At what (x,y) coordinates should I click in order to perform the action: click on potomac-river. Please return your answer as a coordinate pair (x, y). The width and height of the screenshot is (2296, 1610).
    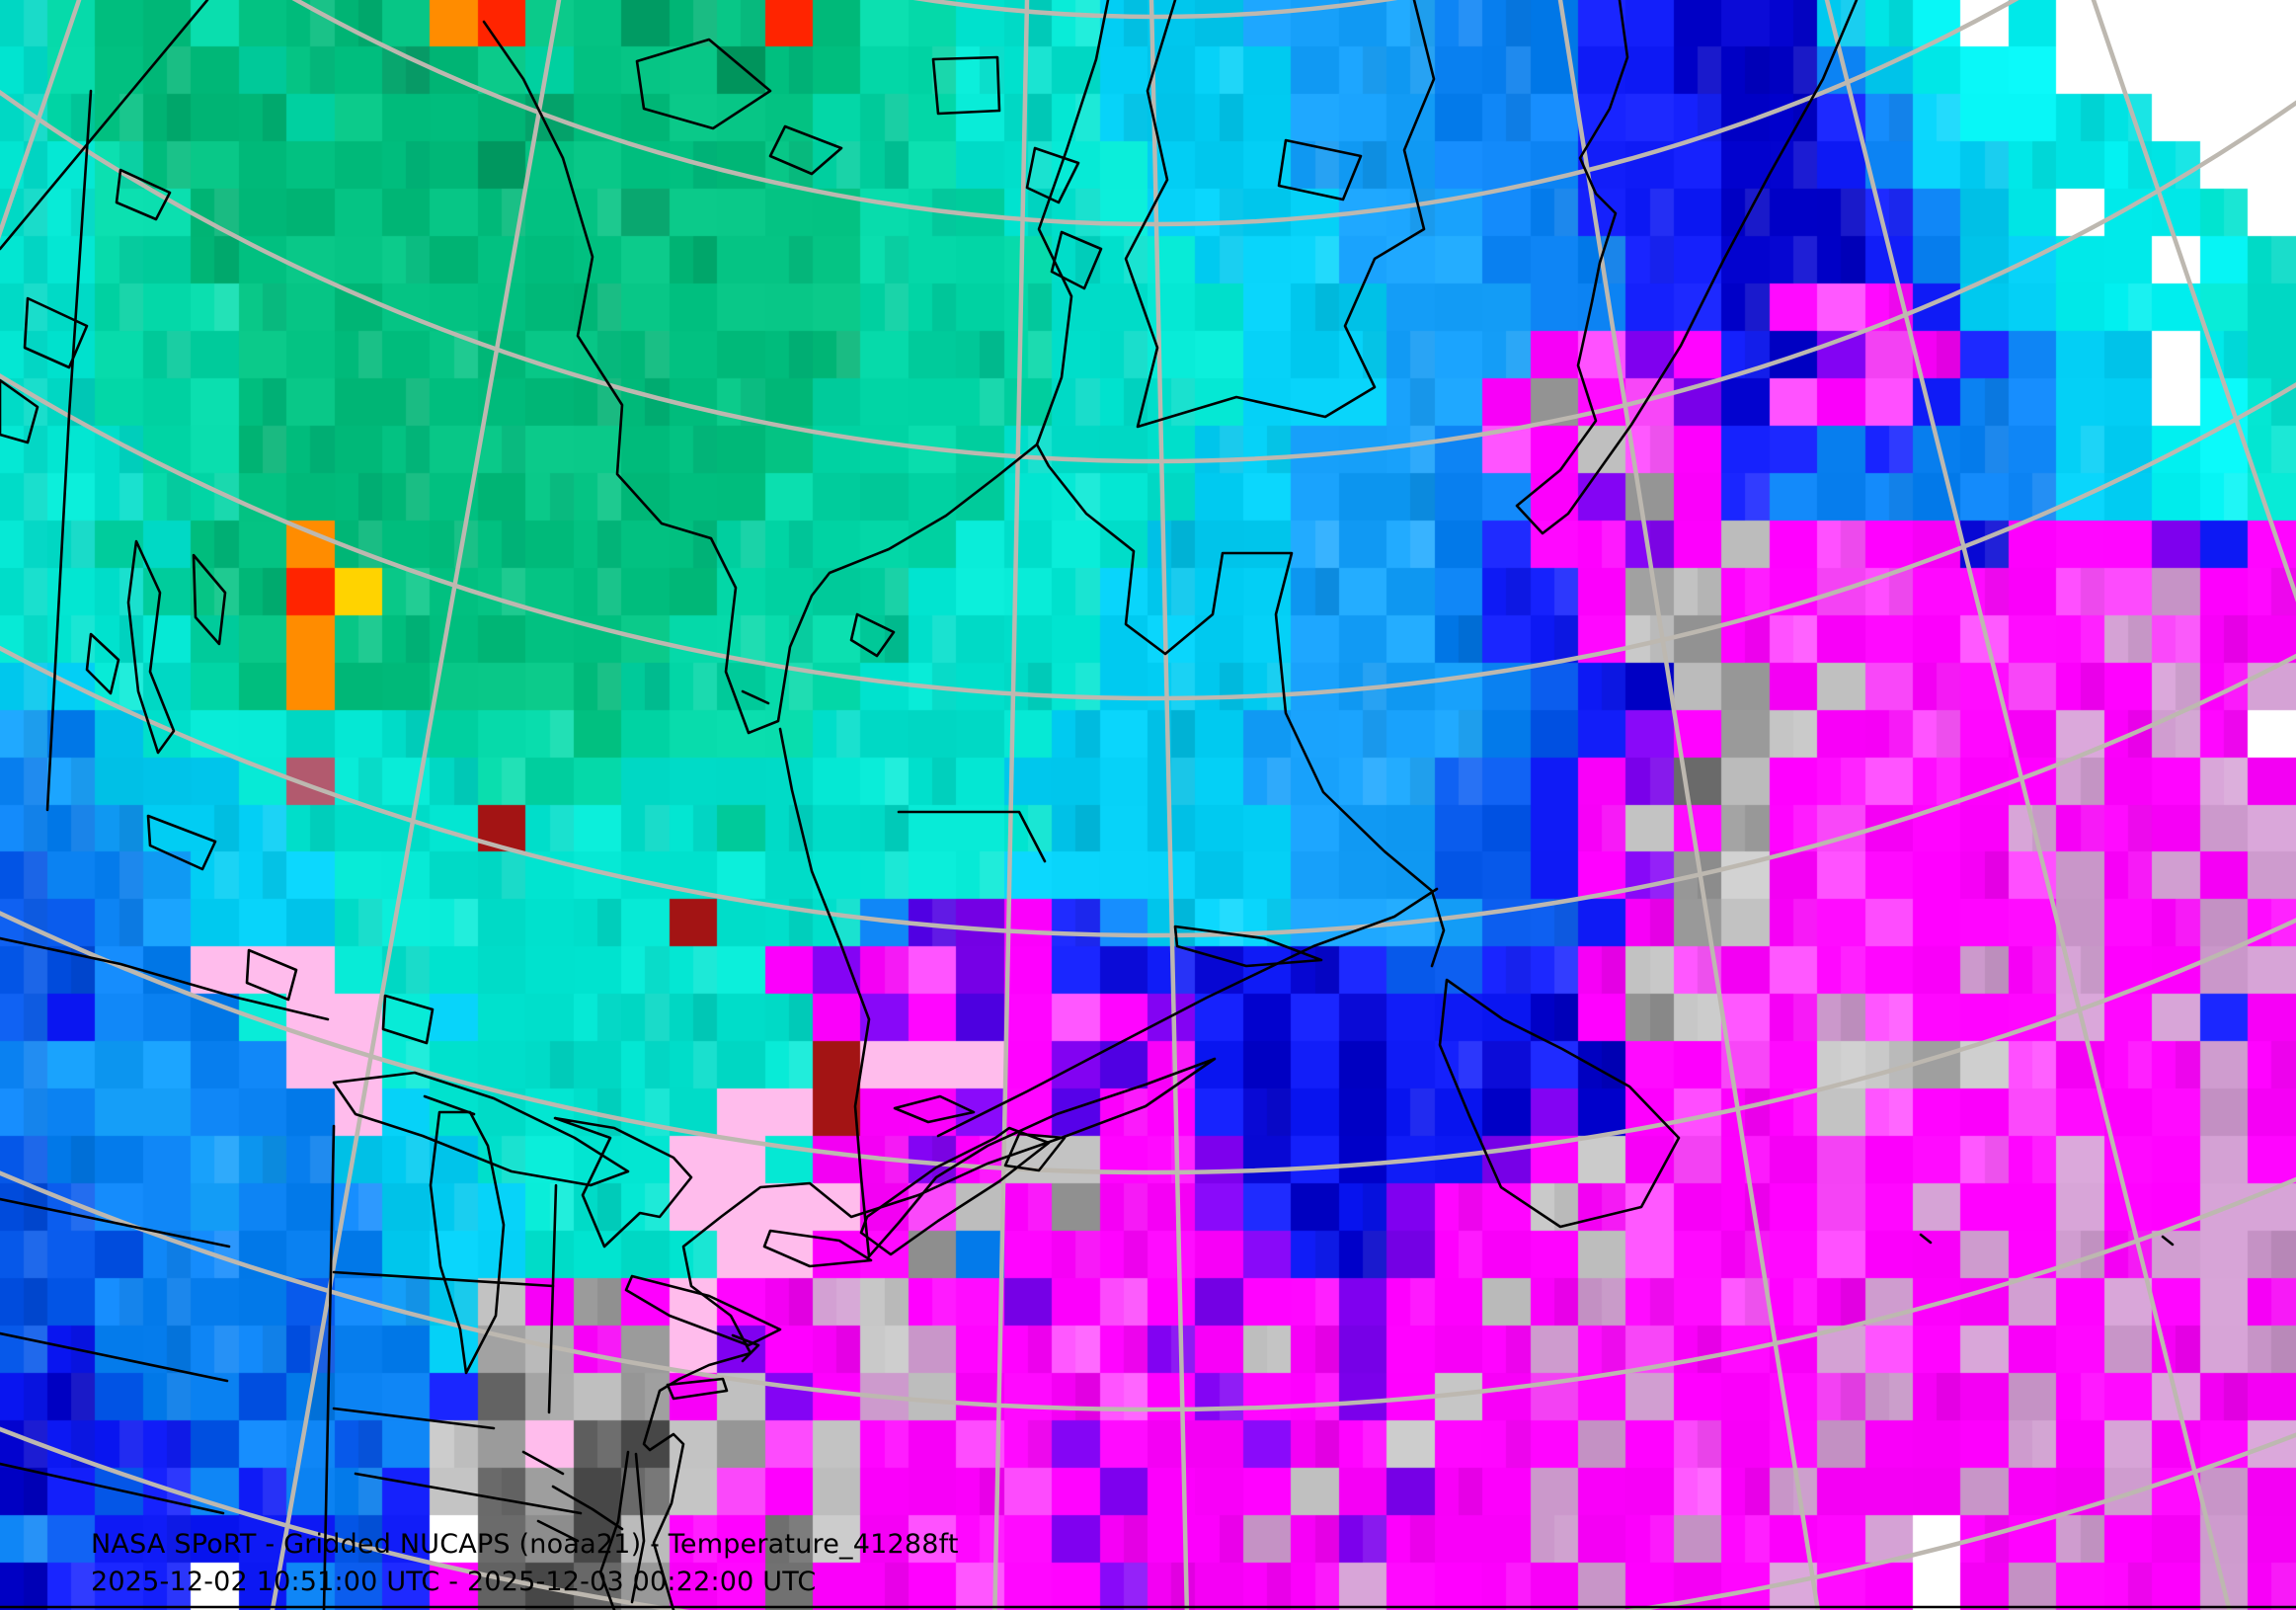
    Looking at the image, I should click on (588, 1508).